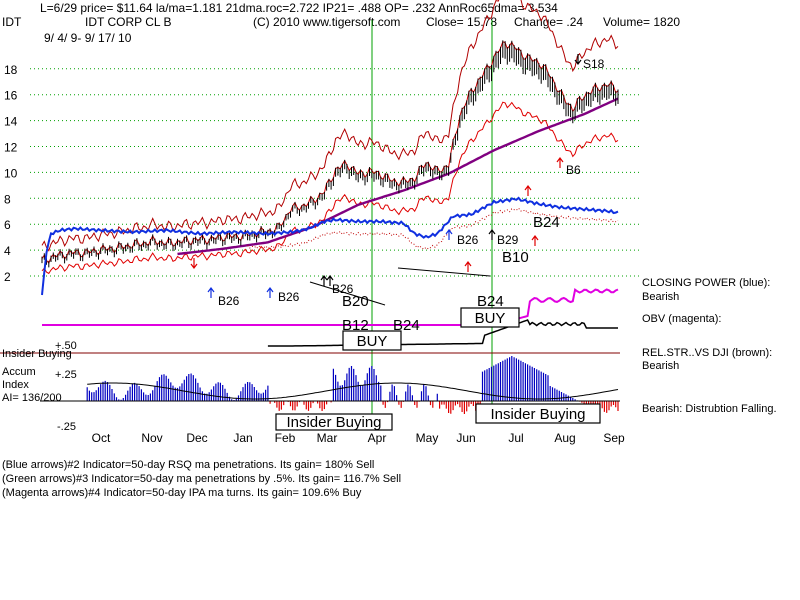 The height and width of the screenshot is (600, 800). I want to click on month-label-mar: Mar, so click(327, 438).